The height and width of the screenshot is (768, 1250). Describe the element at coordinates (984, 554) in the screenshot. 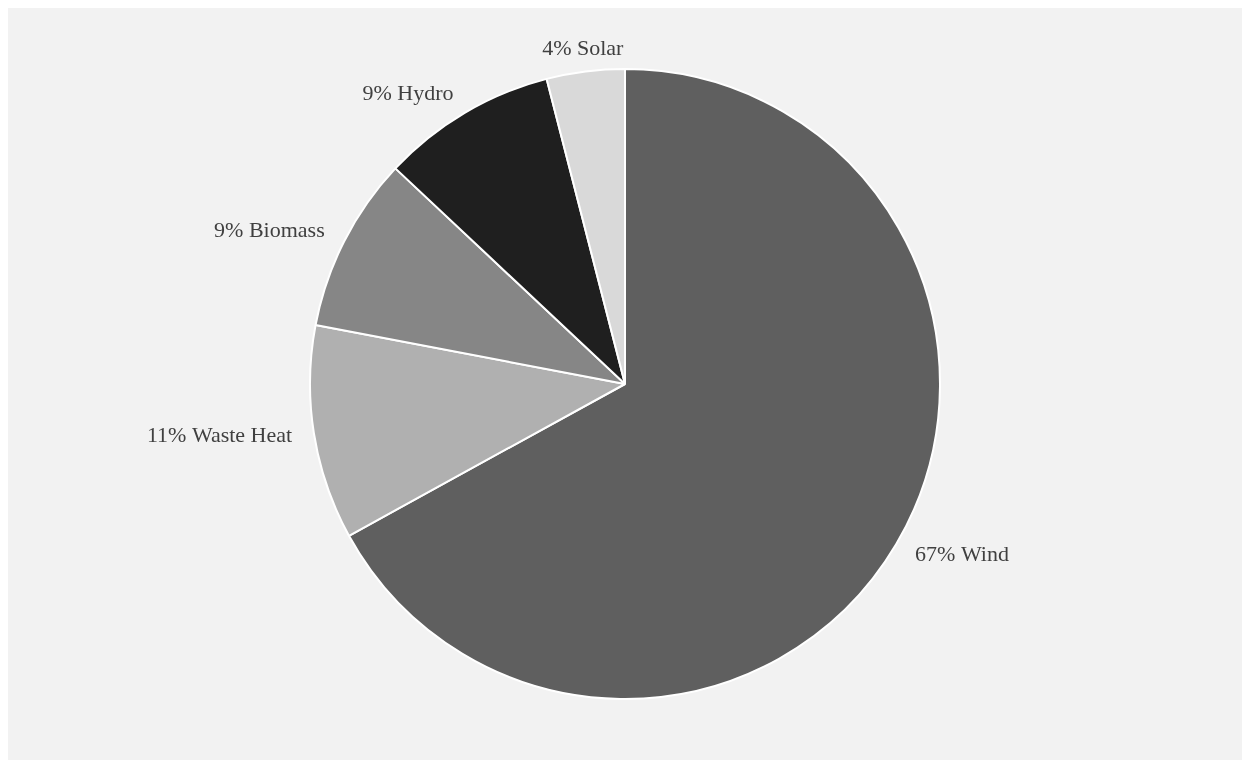

I see `slice-label: Wind` at that location.